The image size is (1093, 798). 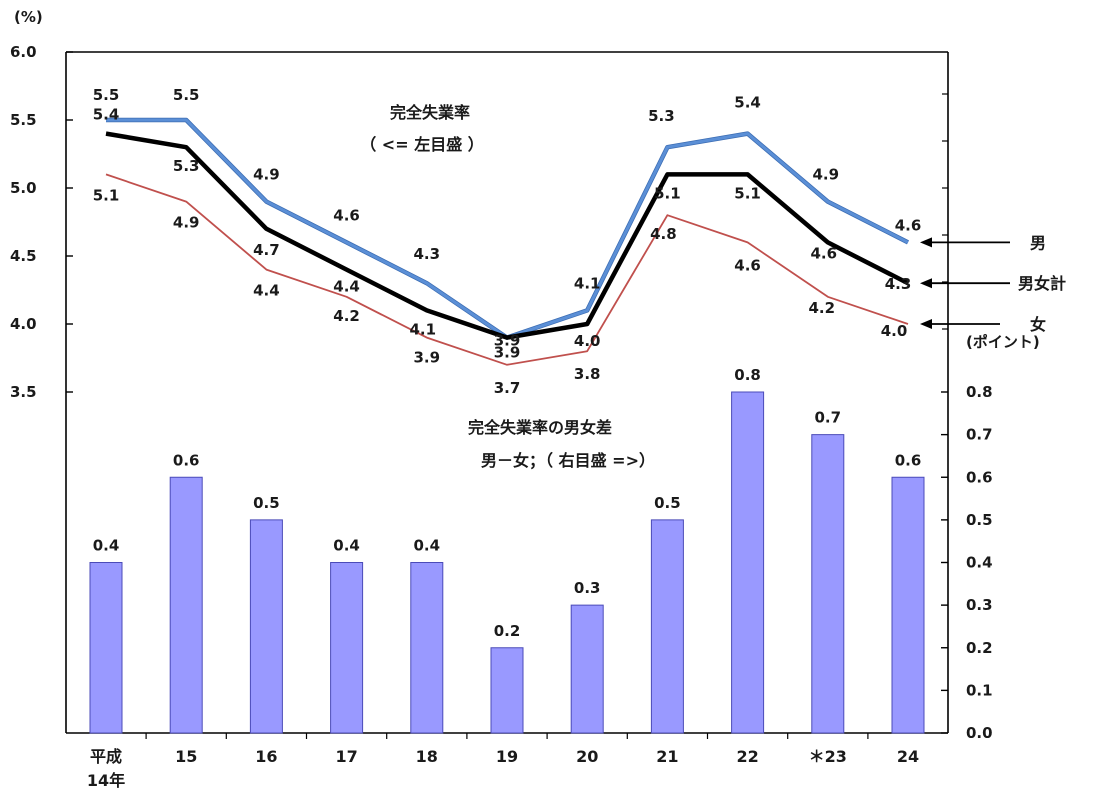 What do you see at coordinates (908, 460) in the screenshot?
I see `bar-value-label: 0.6` at bounding box center [908, 460].